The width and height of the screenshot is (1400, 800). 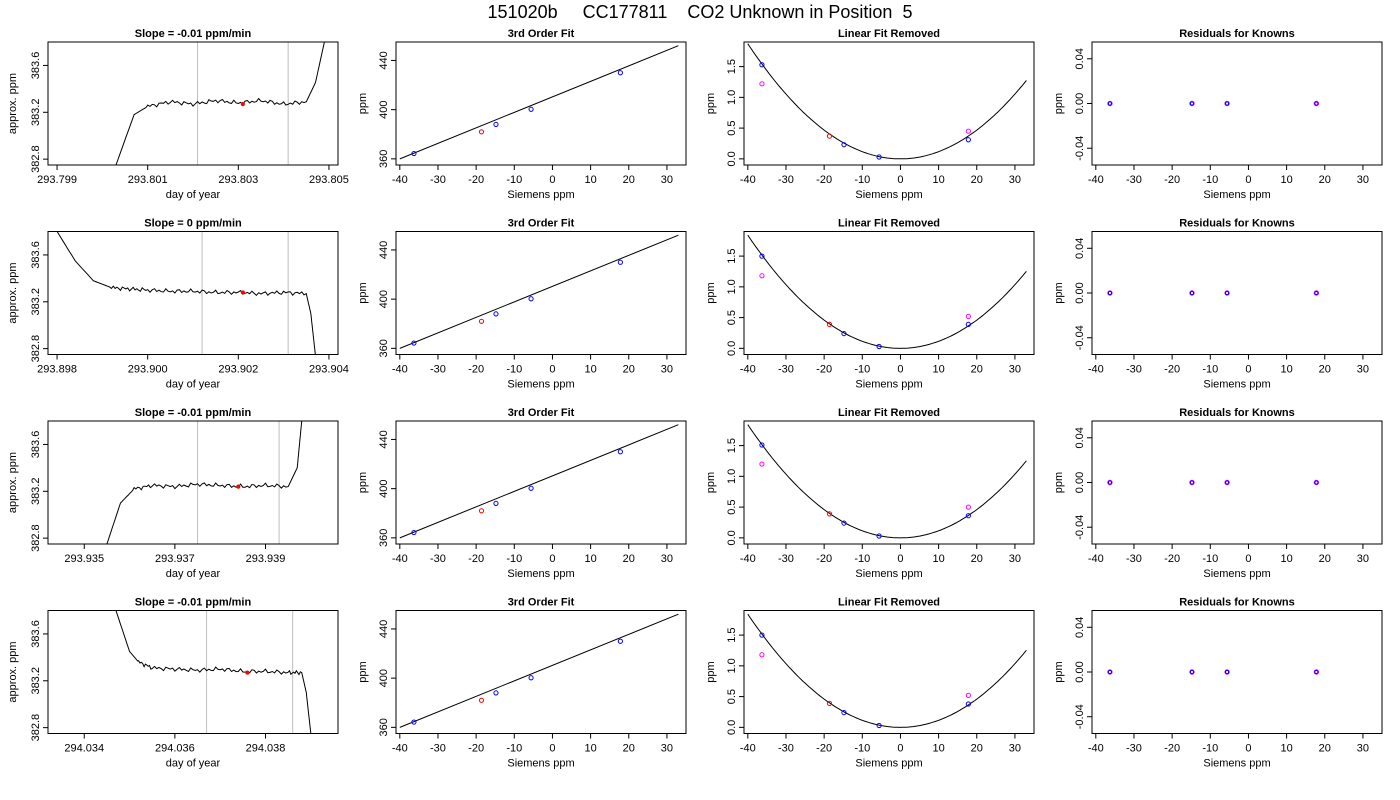 What do you see at coordinates (889, 603) in the screenshot?
I see `panel-title: Linear Fit Removed` at bounding box center [889, 603].